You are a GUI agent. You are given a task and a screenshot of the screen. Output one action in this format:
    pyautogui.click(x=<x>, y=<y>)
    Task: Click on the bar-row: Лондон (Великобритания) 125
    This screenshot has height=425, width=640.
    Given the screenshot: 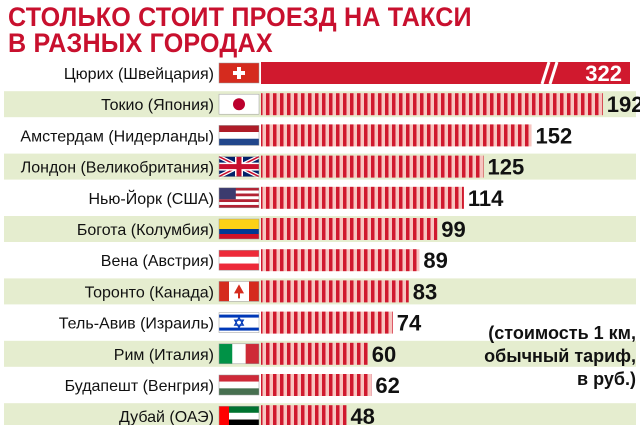 What is the action you would take?
    pyautogui.click(x=320, y=166)
    